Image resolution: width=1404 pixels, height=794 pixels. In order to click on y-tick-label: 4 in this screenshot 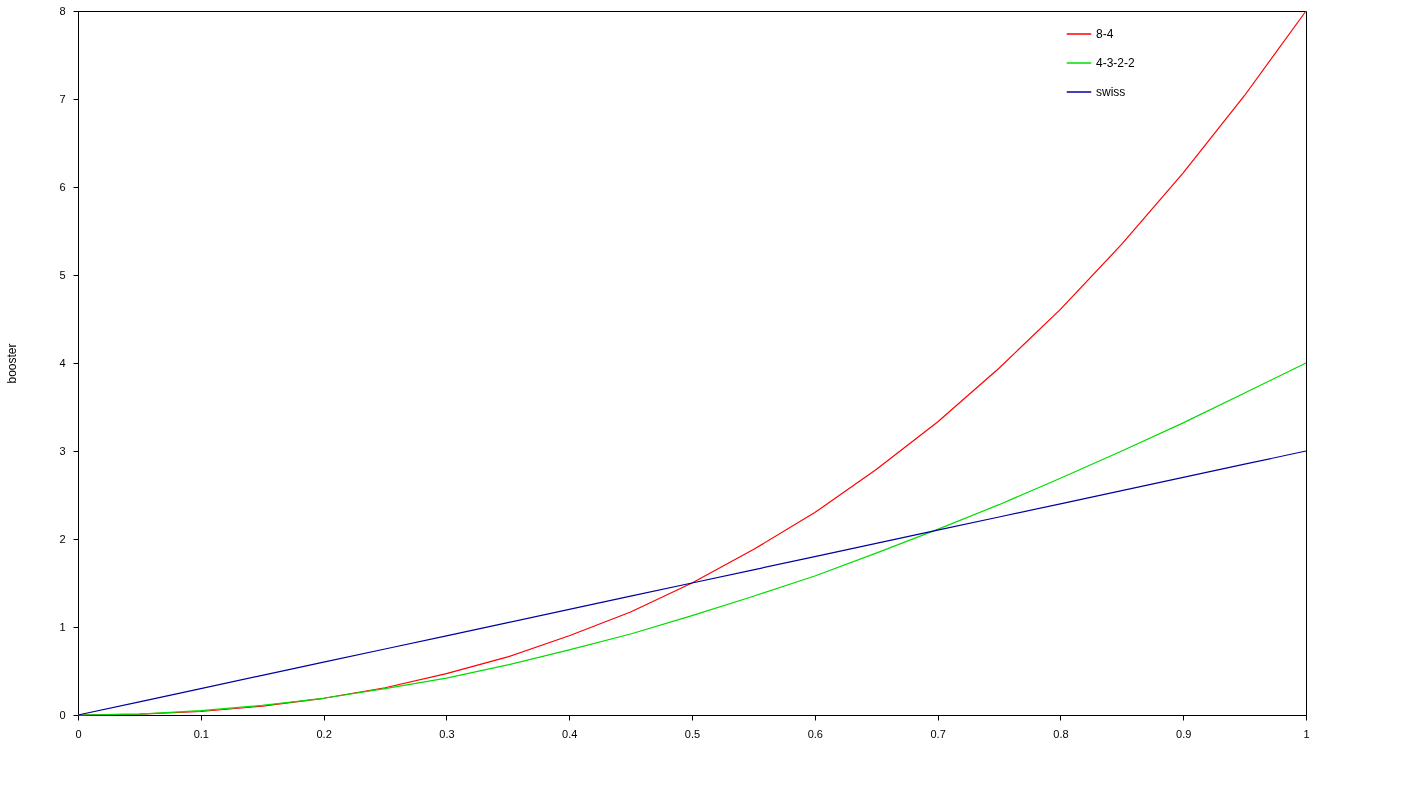, I will do `click(62, 362)`.